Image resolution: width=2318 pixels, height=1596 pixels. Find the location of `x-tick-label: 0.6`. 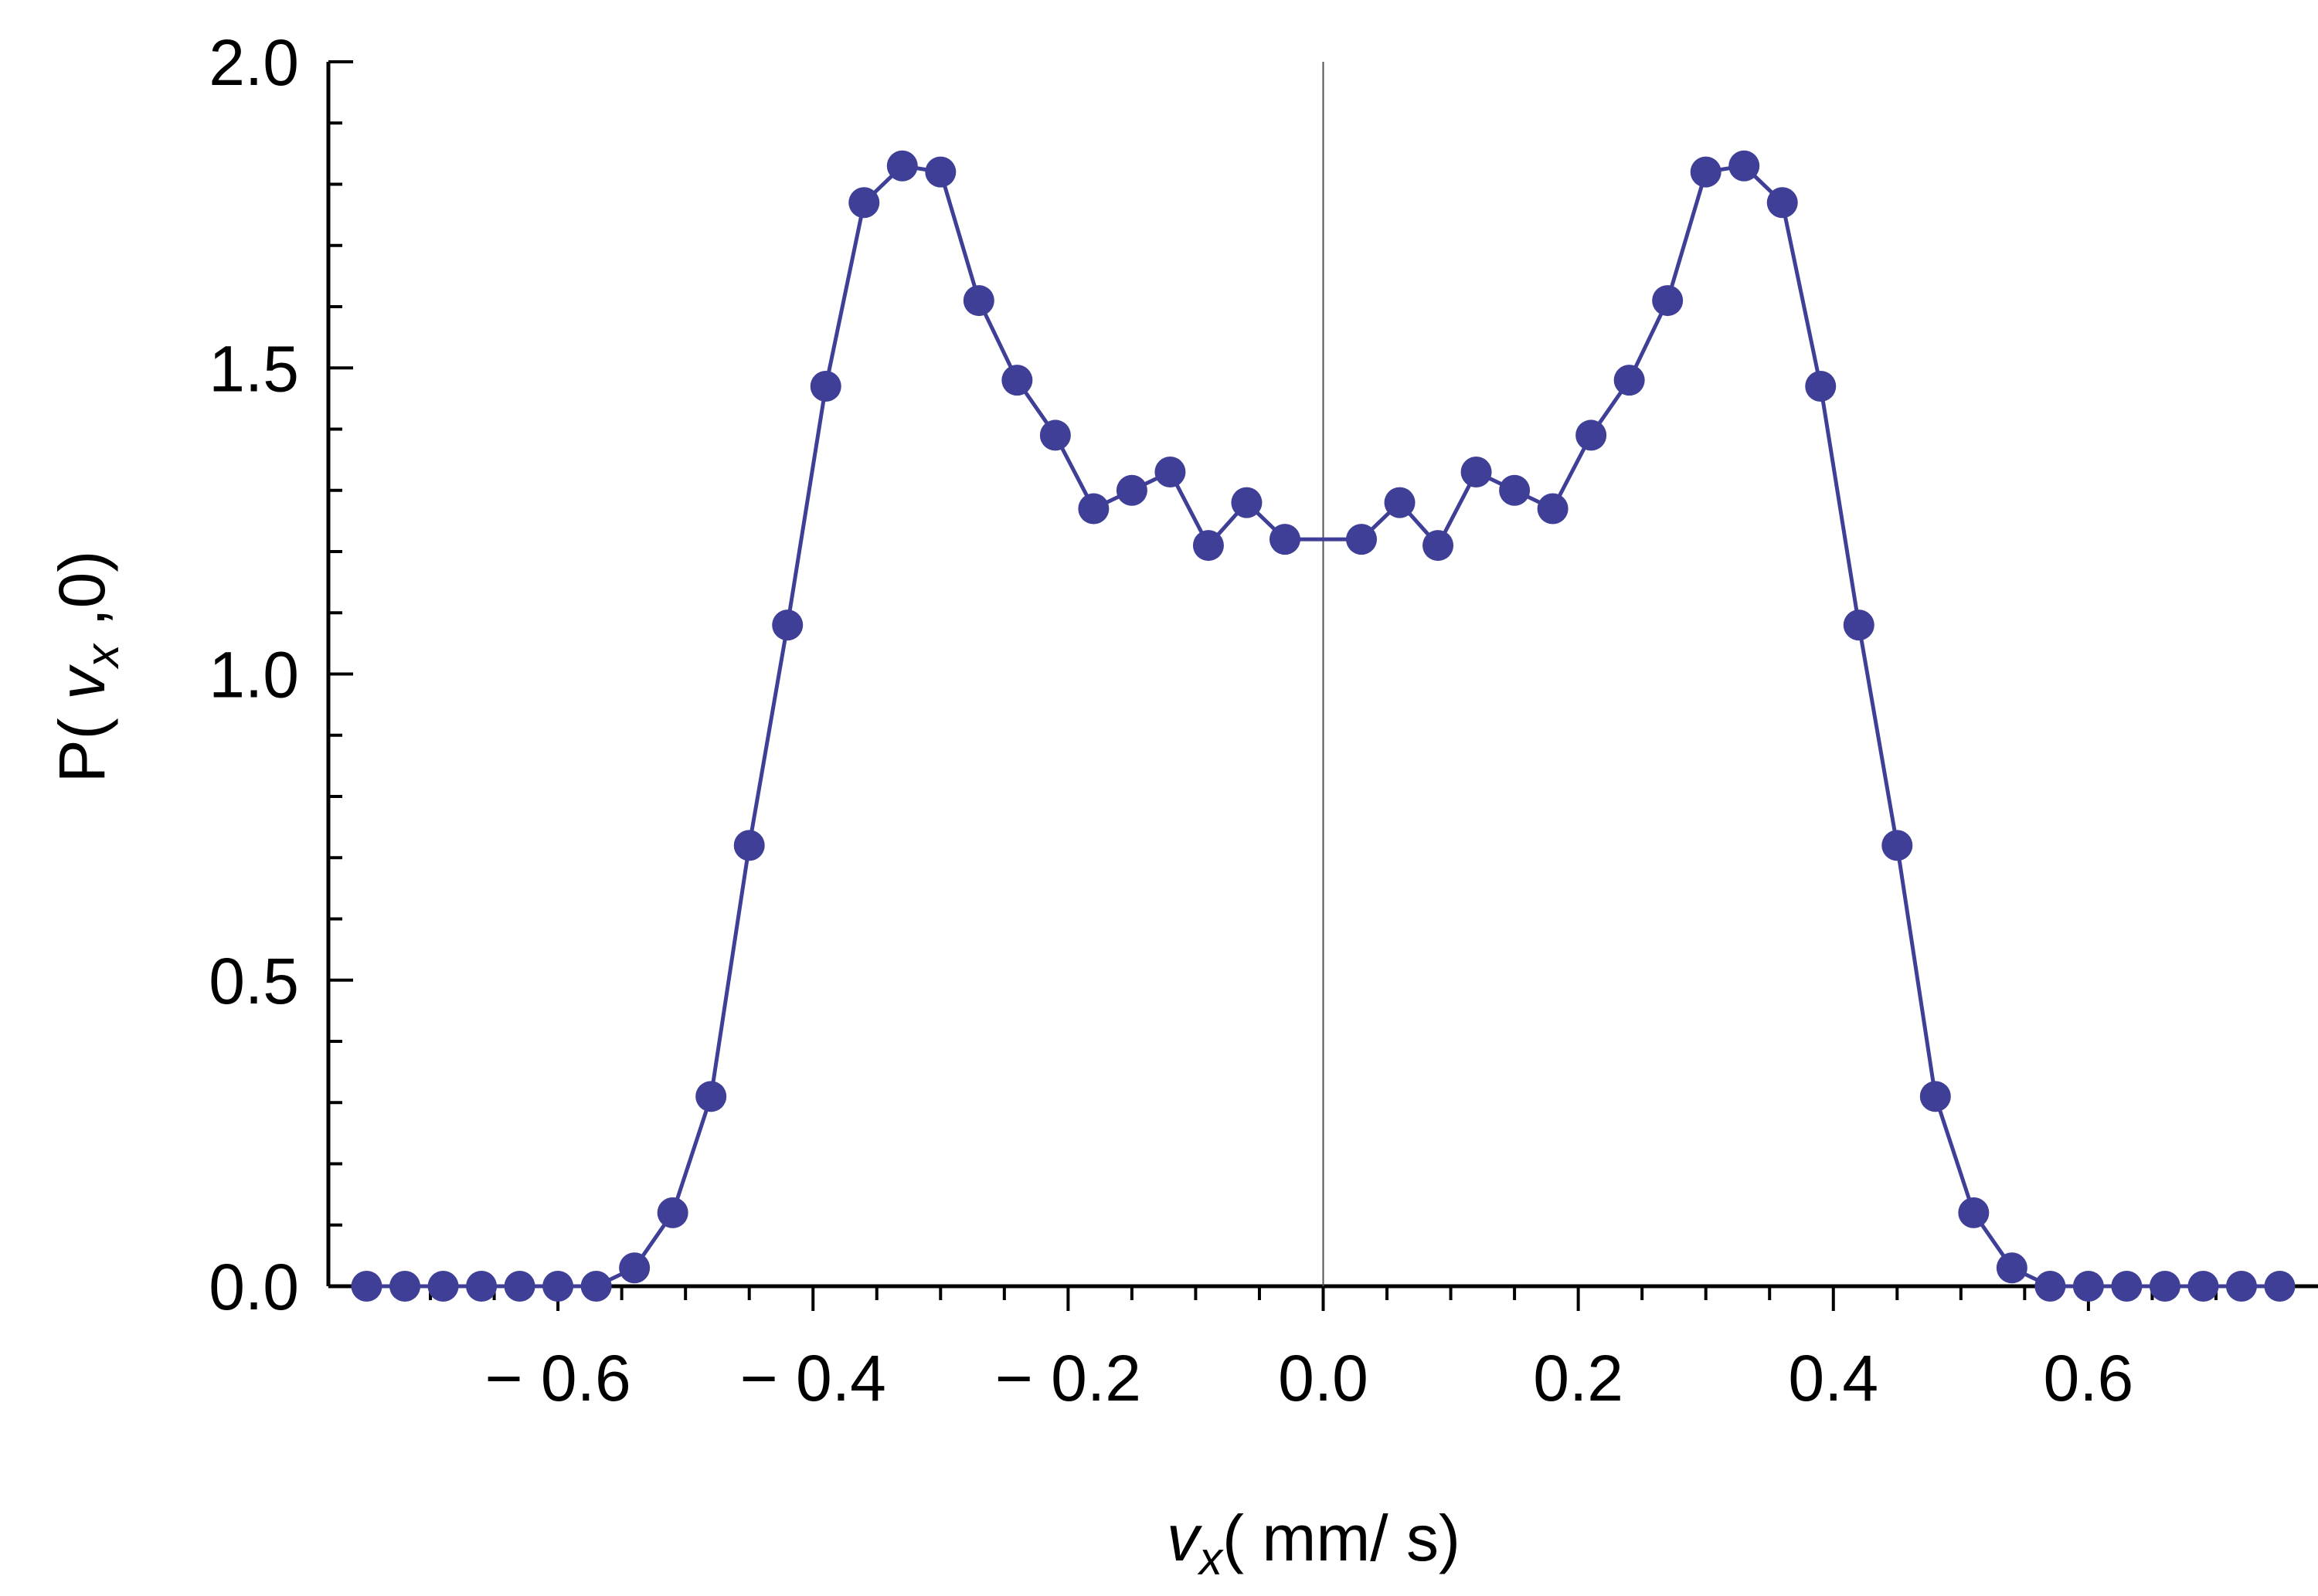

x-tick-label: 0.6 is located at coordinates (2088, 1378).